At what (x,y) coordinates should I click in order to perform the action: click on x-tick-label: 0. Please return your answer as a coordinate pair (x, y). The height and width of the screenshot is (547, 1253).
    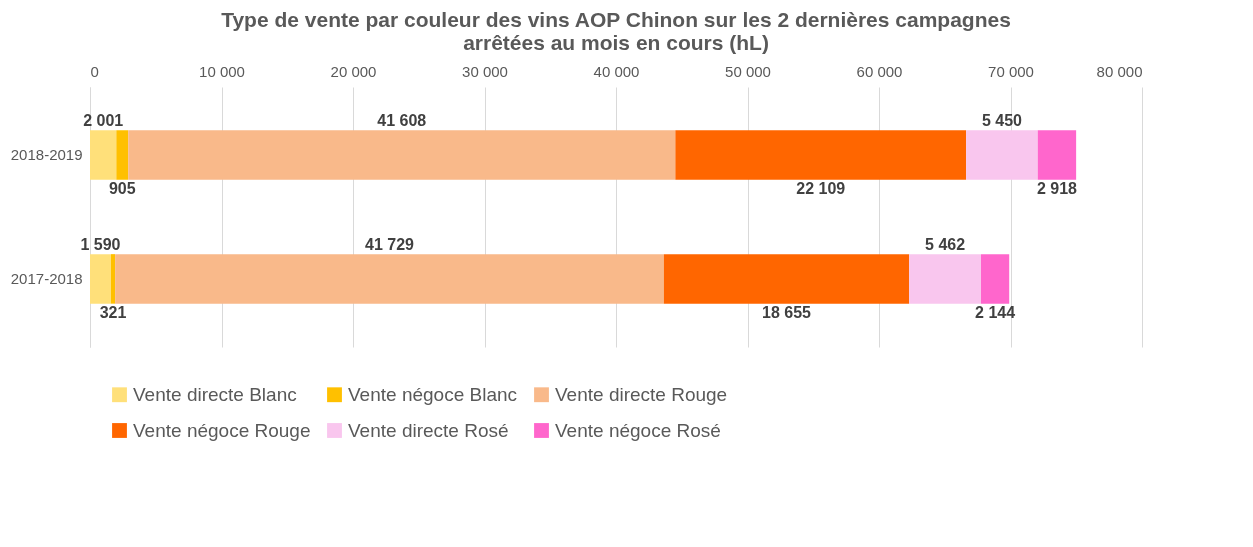
    Looking at the image, I should click on (94, 71).